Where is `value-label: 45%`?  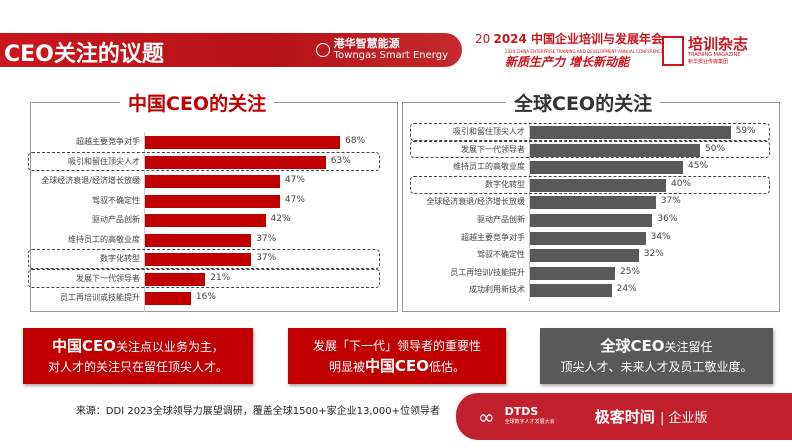
value-label: 45% is located at coordinates (698, 166).